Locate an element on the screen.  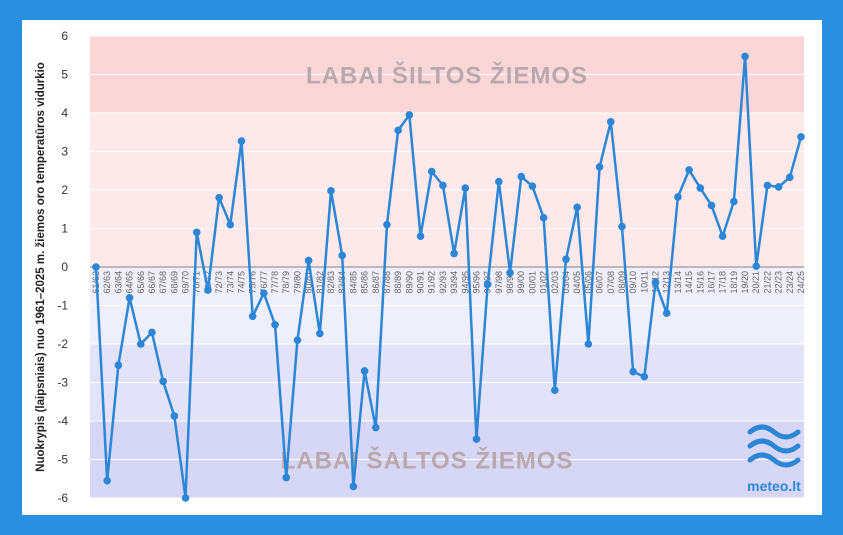
x-tick-label: 00/01 is located at coordinates (532, 282).